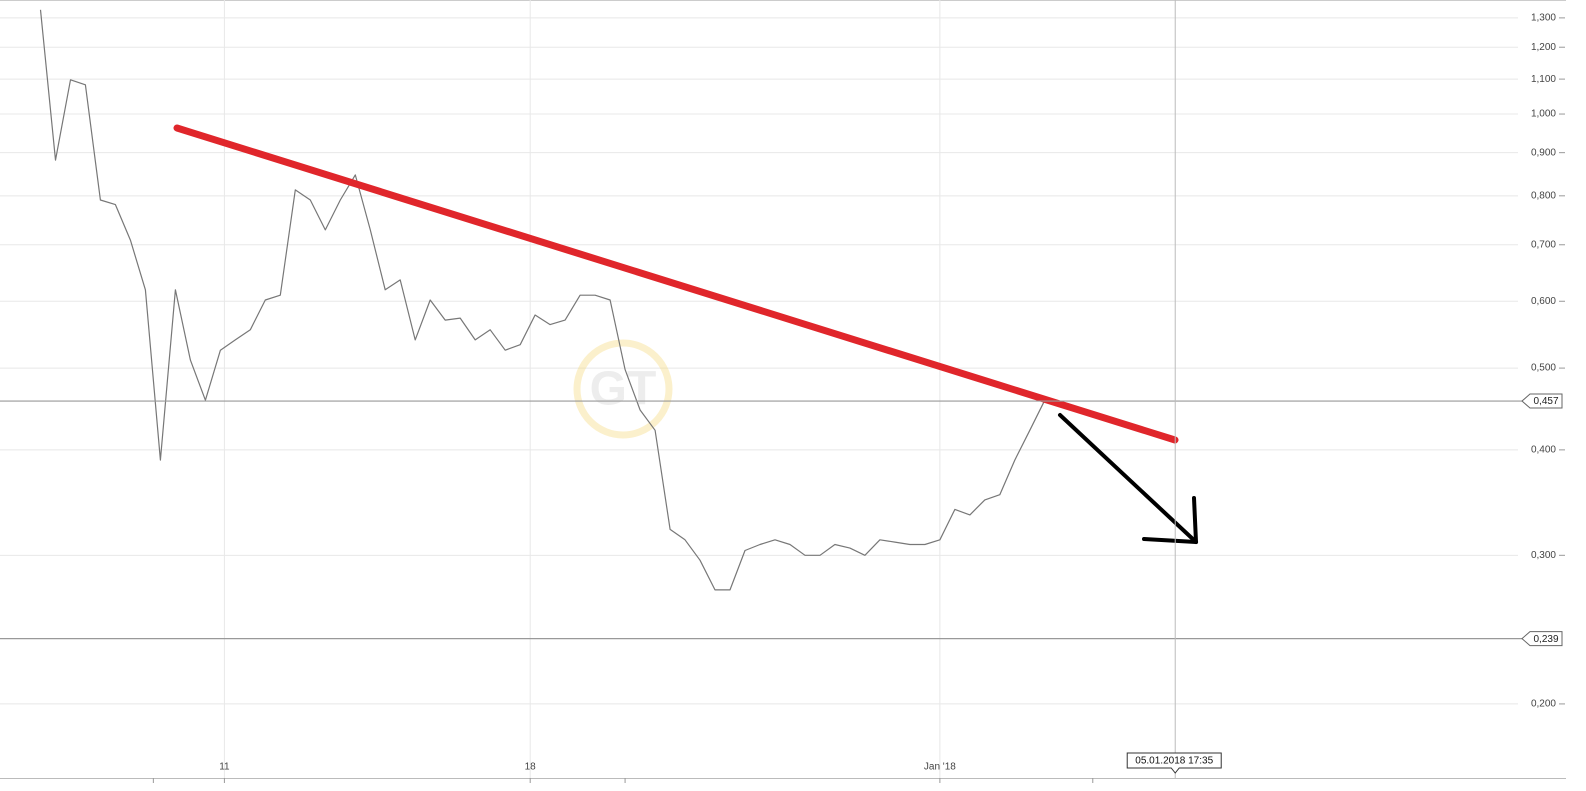 Image resolution: width=1586 pixels, height=791 pixels. What do you see at coordinates (1543, 18) in the screenshot?
I see `y-tick-label: 1,300` at bounding box center [1543, 18].